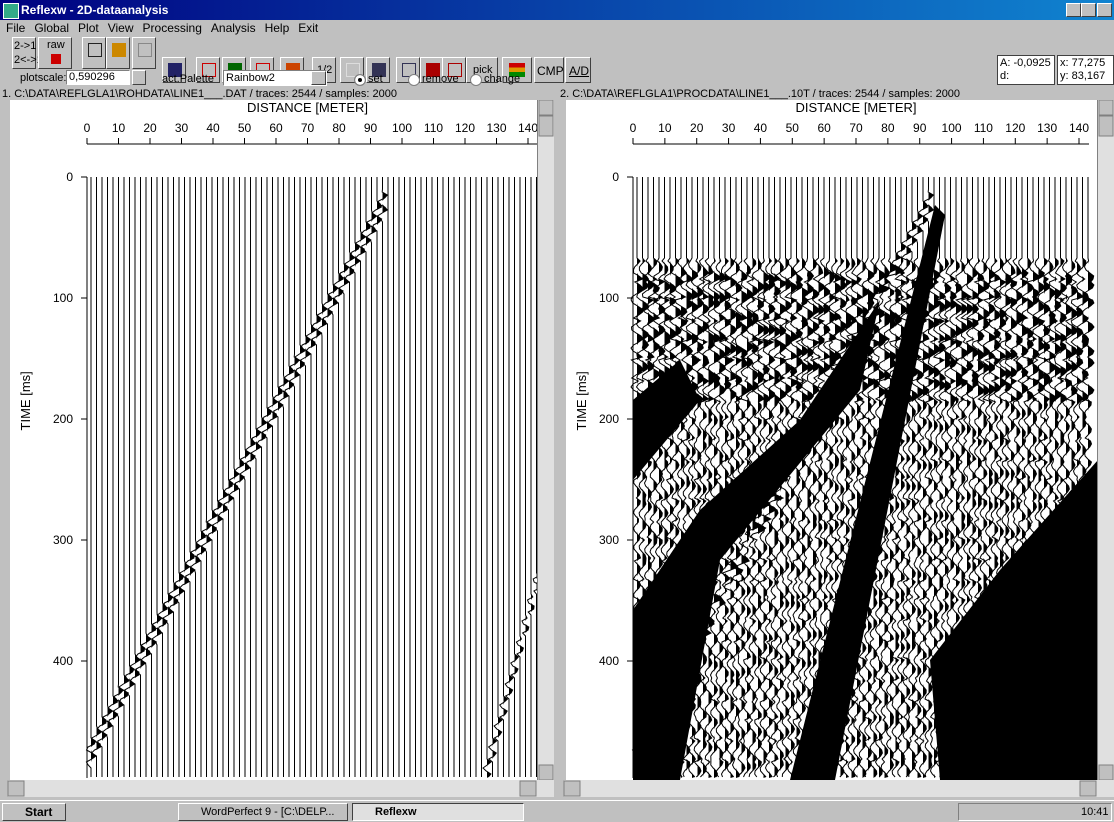  Describe the element at coordinates (318, 78) in the screenshot. I see `dropdown-arrow` at that location.